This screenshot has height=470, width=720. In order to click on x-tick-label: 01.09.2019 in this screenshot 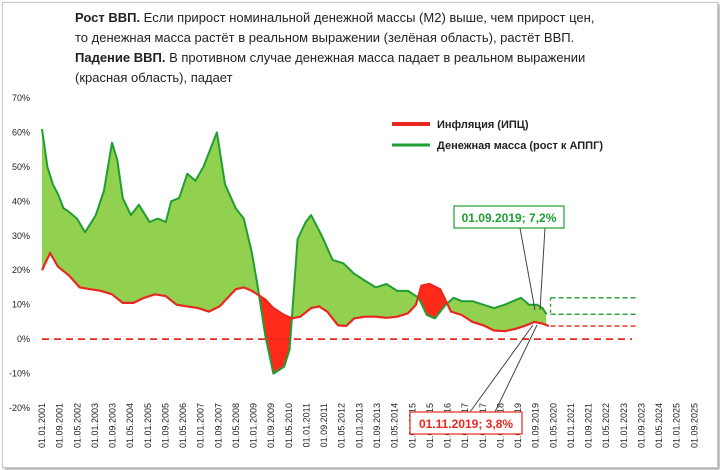, I will do `click(536, 425)`.